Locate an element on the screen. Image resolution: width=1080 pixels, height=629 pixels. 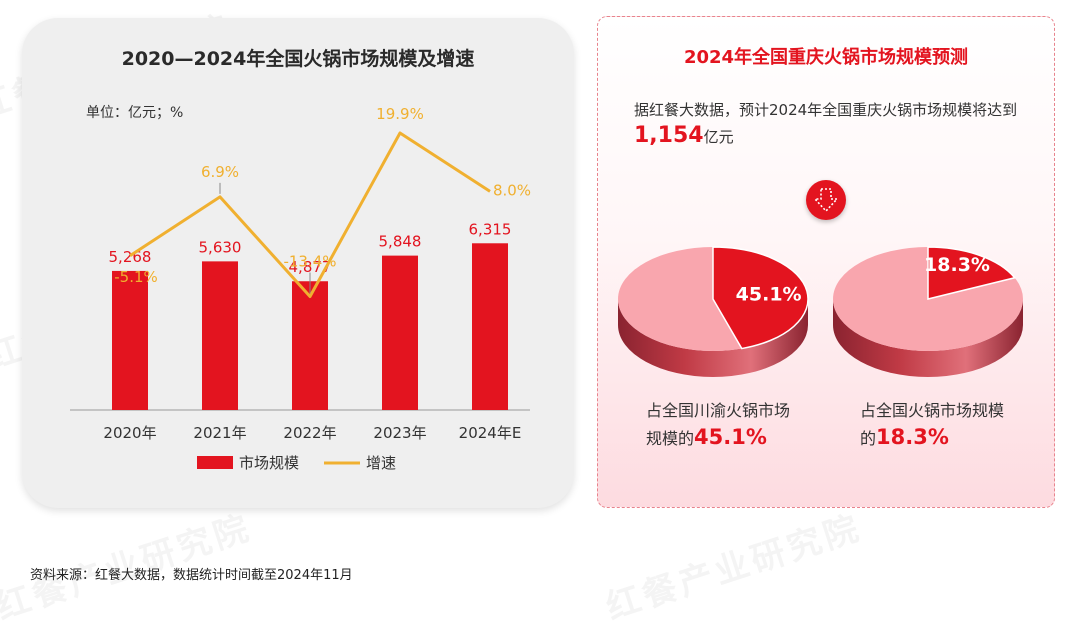
legend-line-label: 增速 is located at coordinates (381, 463).